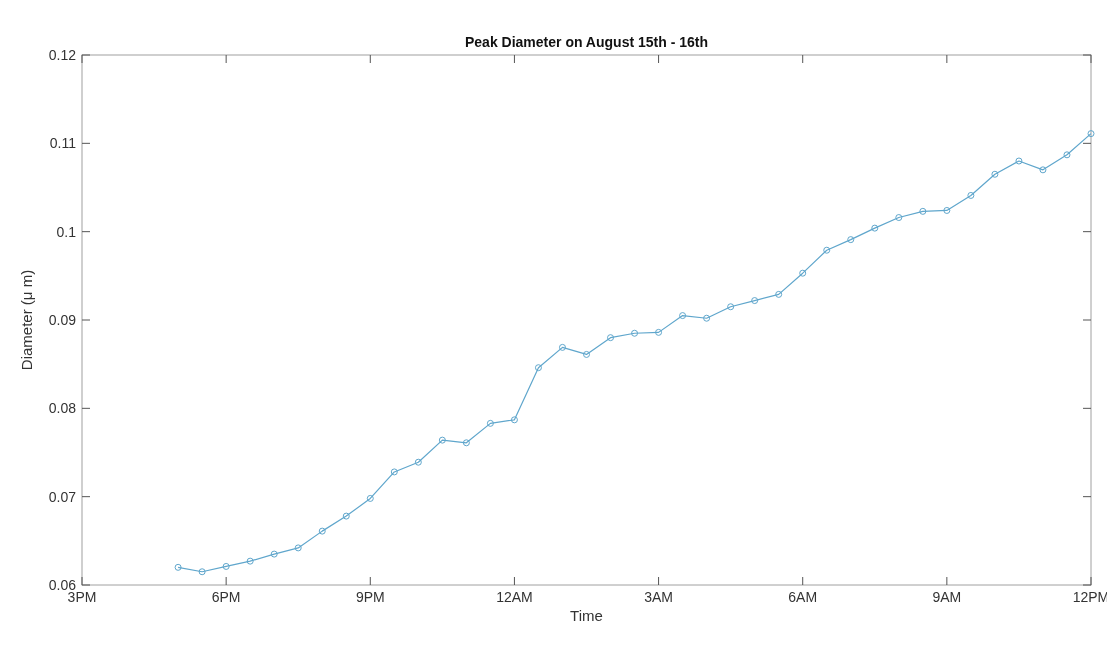 The width and height of the screenshot is (1115, 654). Describe the element at coordinates (63, 143) in the screenshot. I see `y-tick-label: 0.11` at that location.